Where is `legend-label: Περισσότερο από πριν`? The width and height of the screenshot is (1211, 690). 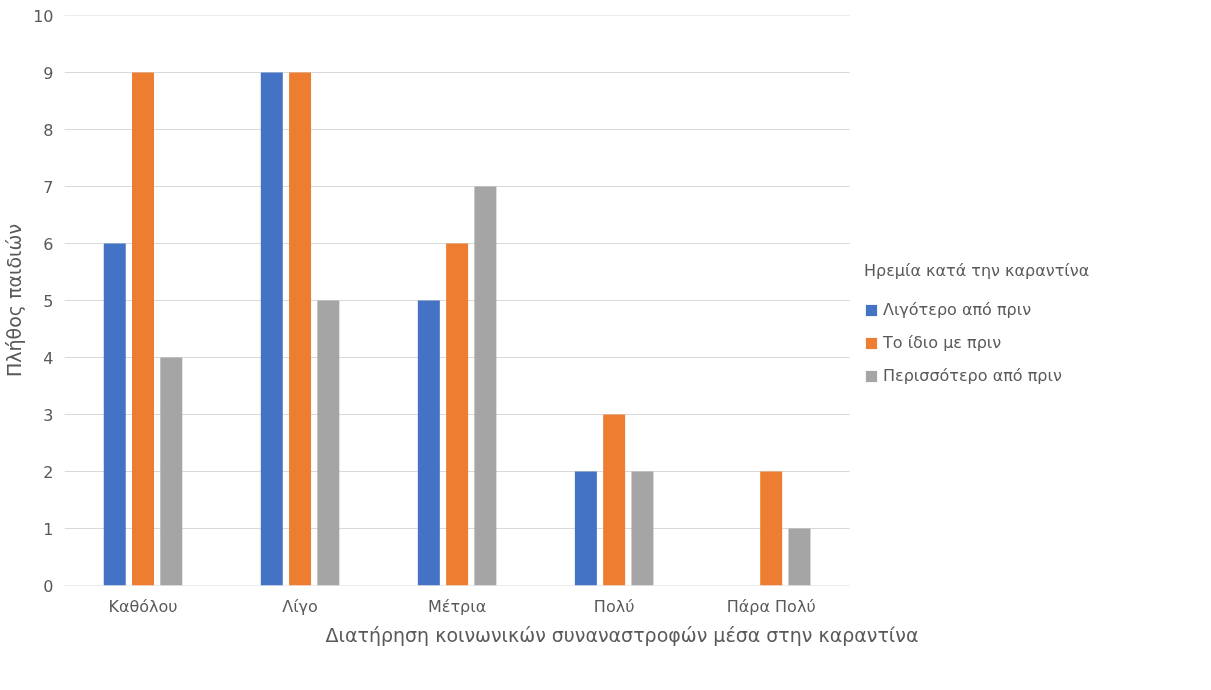 legend-label: Περισσότερο από πριν is located at coordinates (972, 375).